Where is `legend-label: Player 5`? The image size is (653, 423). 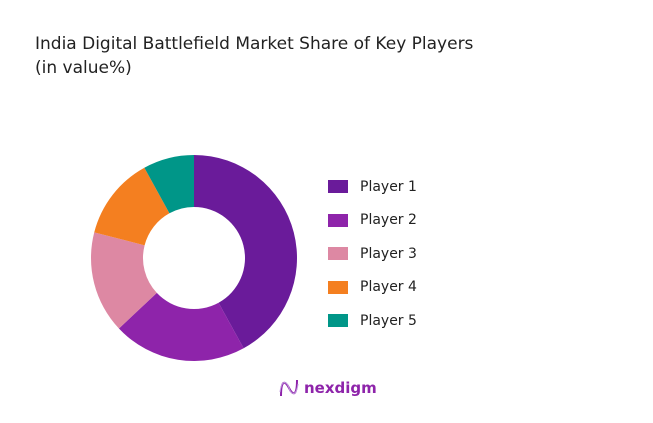 legend-label: Player 5 is located at coordinates (388, 320).